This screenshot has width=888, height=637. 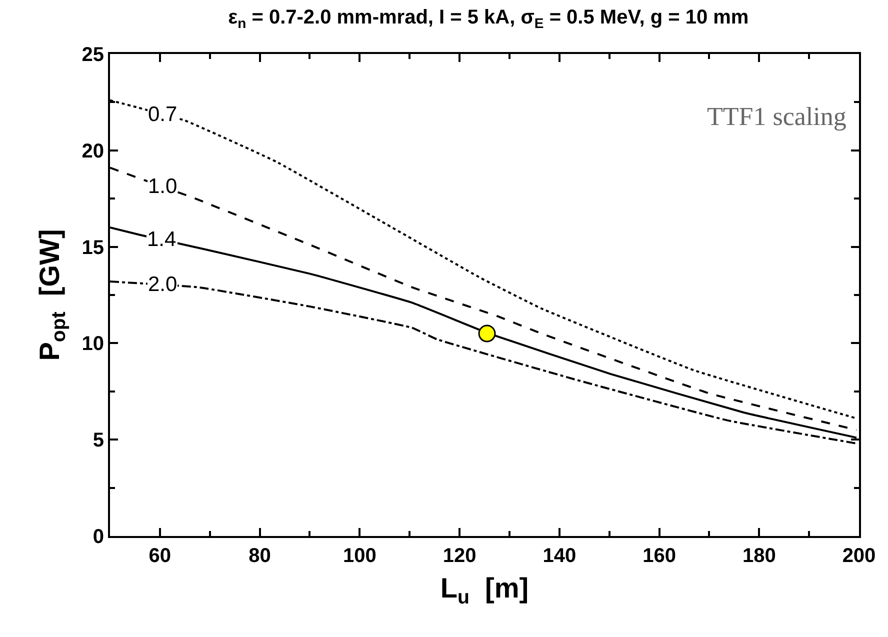 I want to click on series-label: 2.0, so click(x=163, y=284).